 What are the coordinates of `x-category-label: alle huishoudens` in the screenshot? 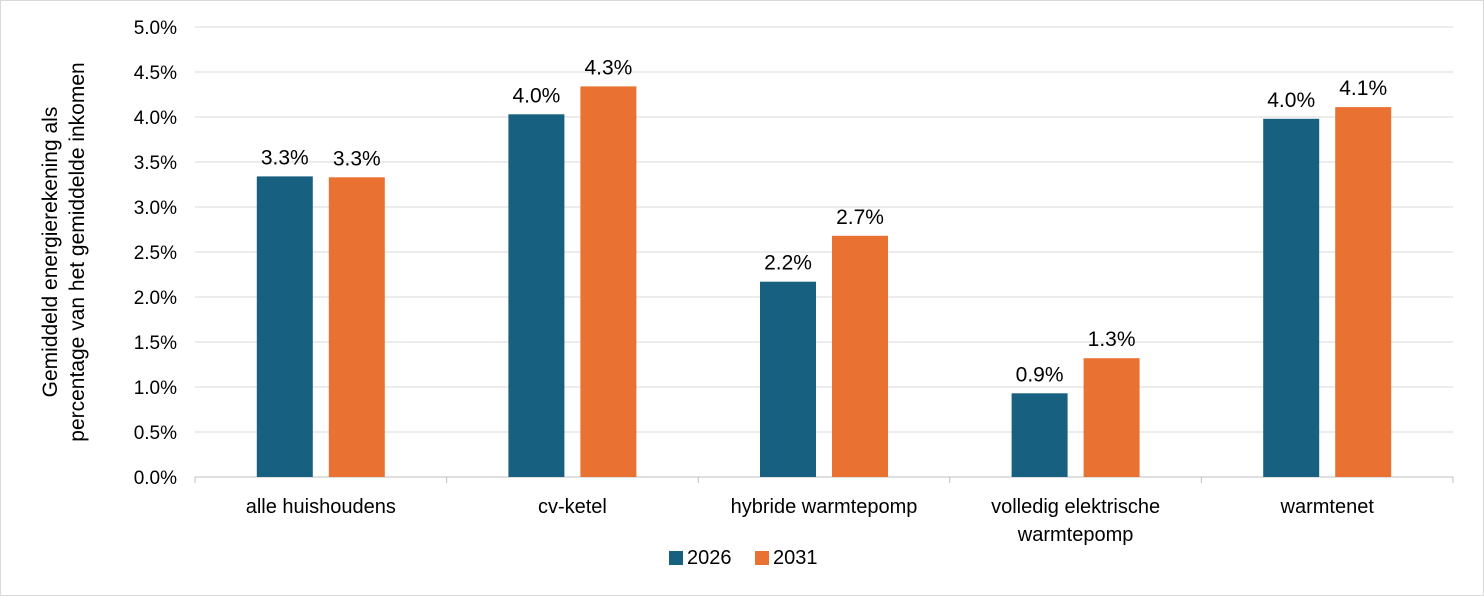 It's located at (321, 507).